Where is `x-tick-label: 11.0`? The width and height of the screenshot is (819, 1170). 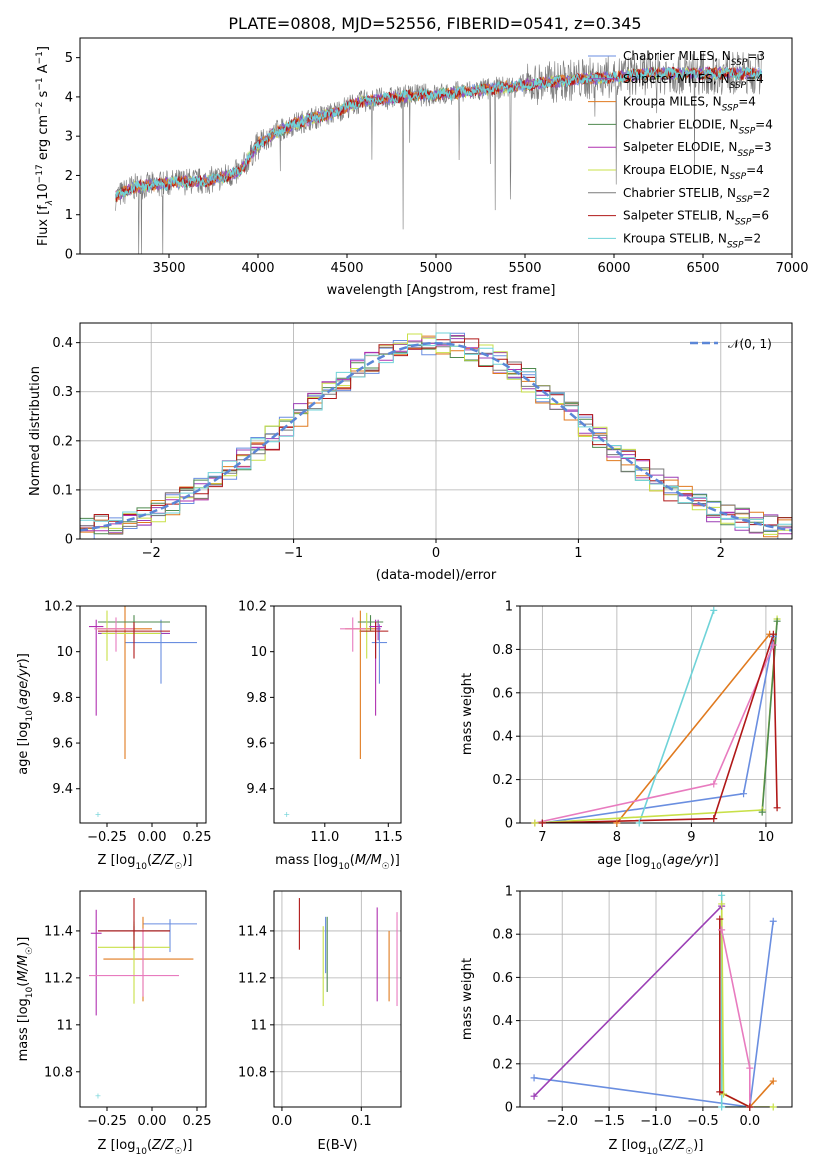 x-tick-label: 11.0 is located at coordinates (324, 837).